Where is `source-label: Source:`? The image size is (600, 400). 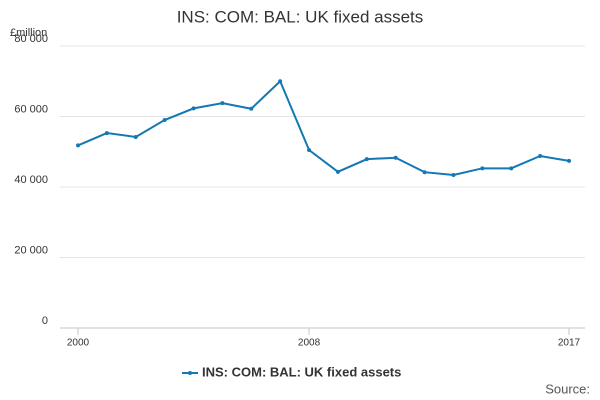 source-label: Source: is located at coordinates (567, 388).